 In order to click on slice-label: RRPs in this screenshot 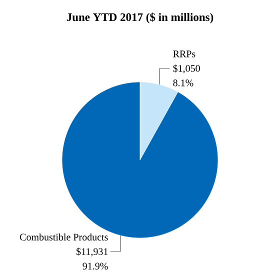, I will do `click(184, 54)`.